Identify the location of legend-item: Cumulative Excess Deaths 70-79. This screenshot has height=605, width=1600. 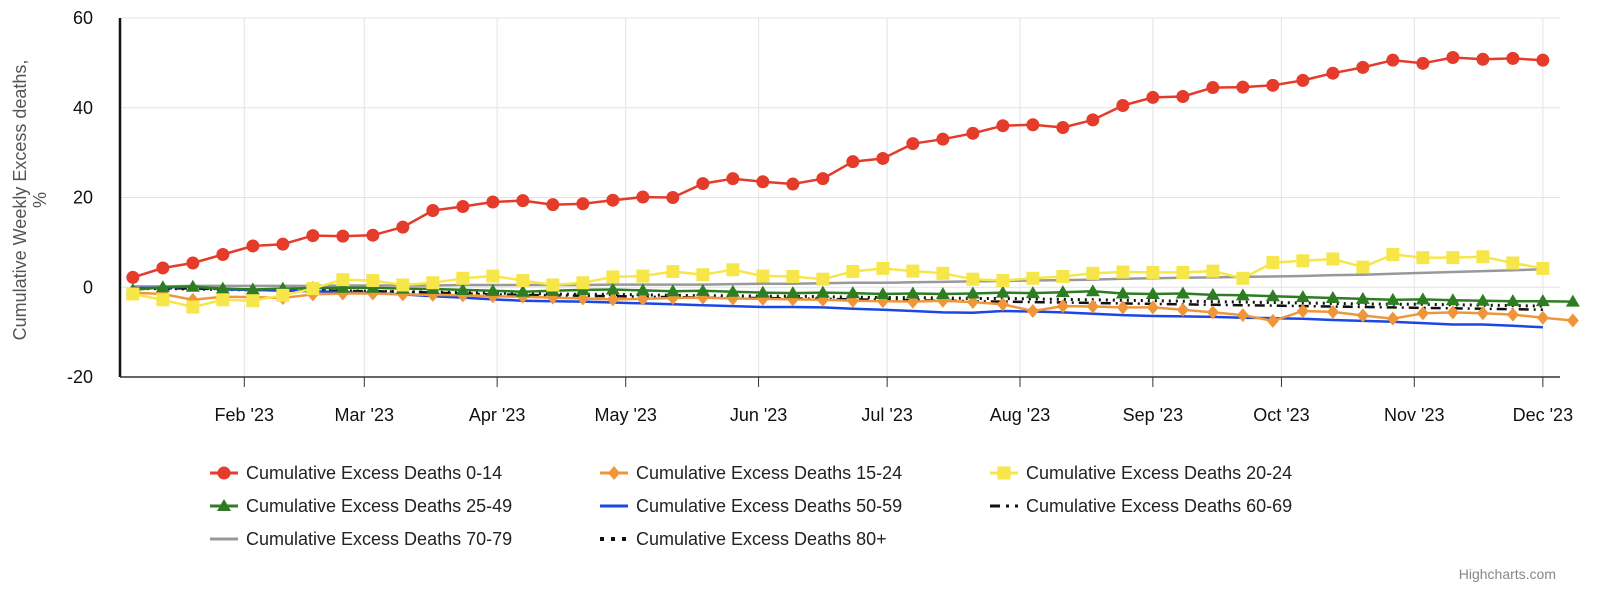
(361, 539).